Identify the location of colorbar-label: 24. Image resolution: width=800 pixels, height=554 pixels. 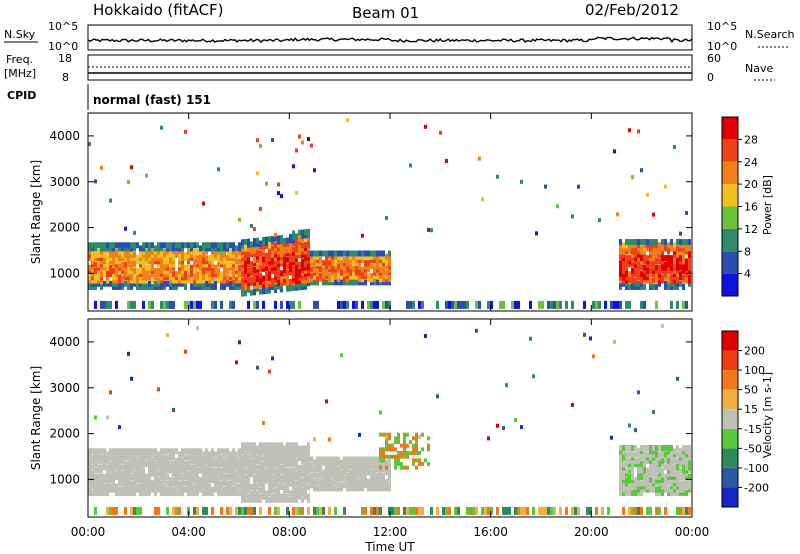
(751, 162).